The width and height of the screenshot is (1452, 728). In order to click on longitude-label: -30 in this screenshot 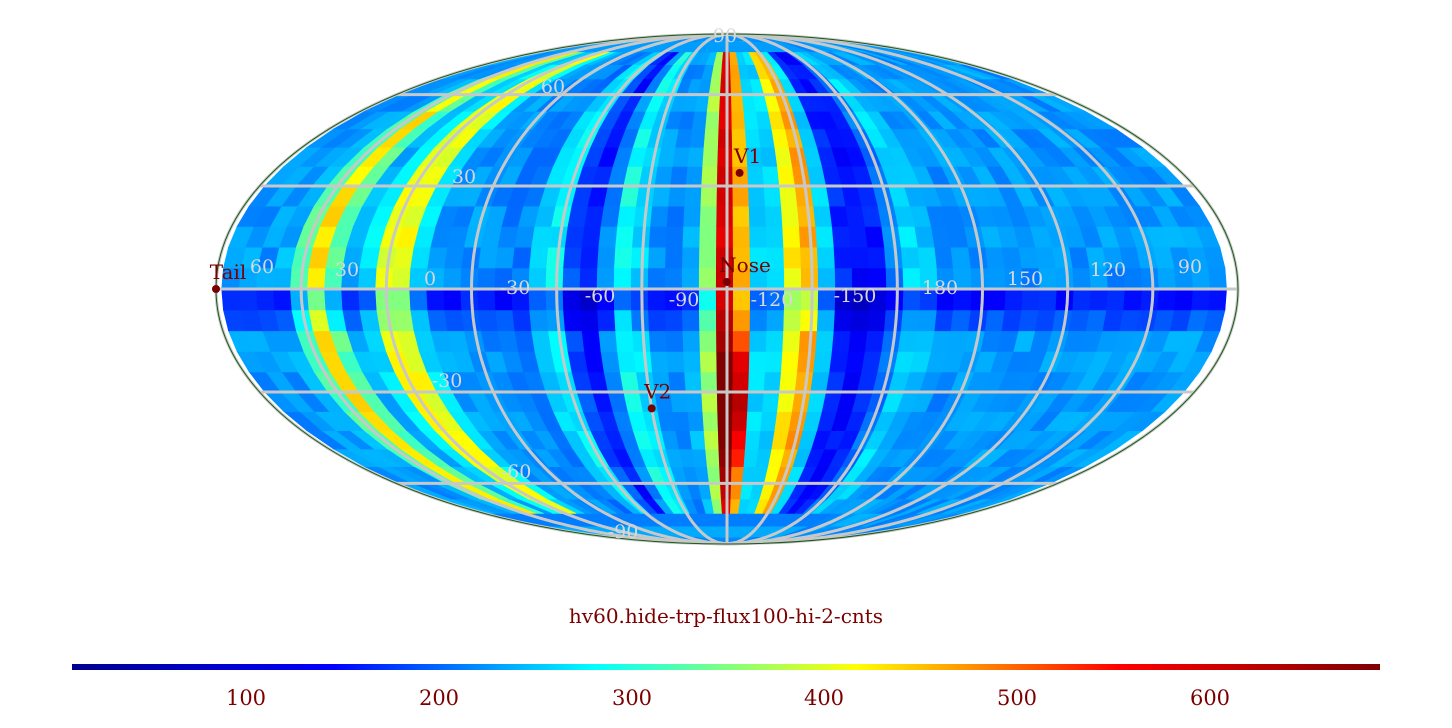, I will do `click(515, 288)`.